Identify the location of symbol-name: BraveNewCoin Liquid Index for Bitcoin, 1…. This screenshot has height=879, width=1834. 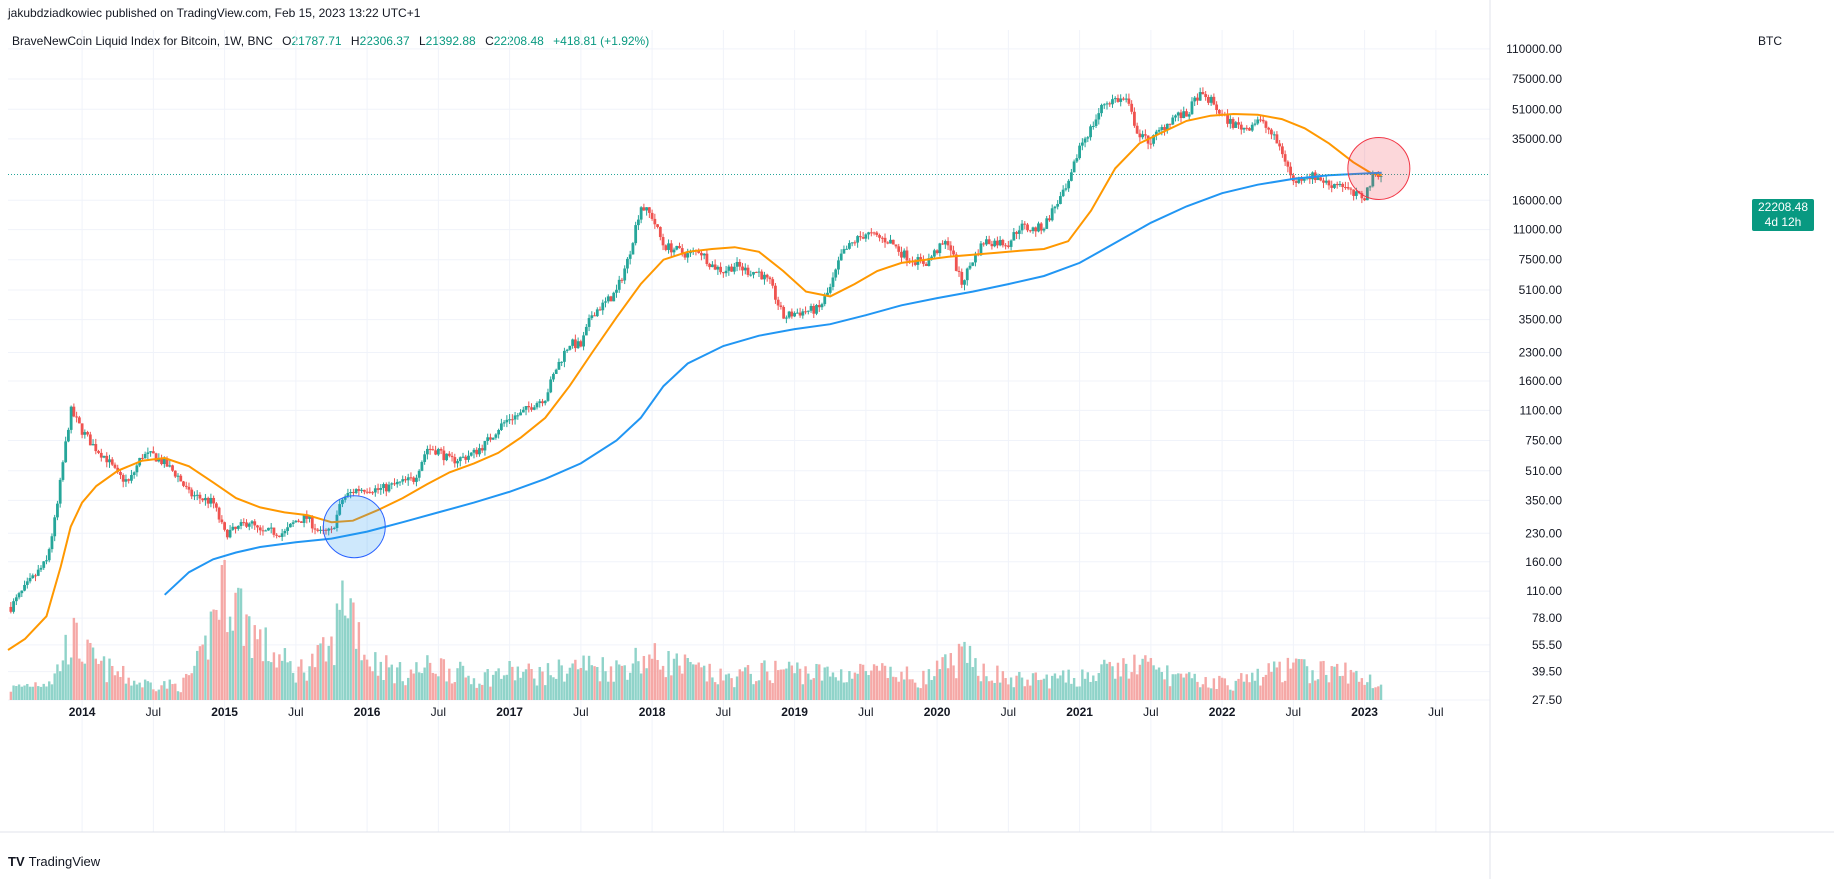
(142, 41).